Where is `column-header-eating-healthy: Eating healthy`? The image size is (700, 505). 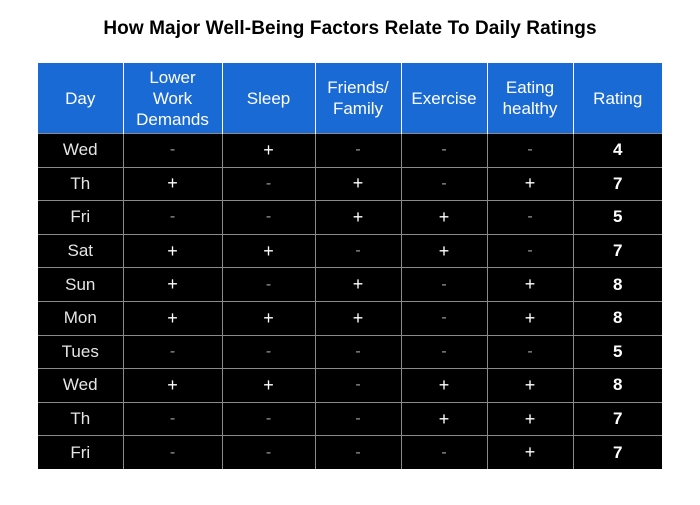 column-header-eating-healthy: Eating healthy is located at coordinates (530, 98).